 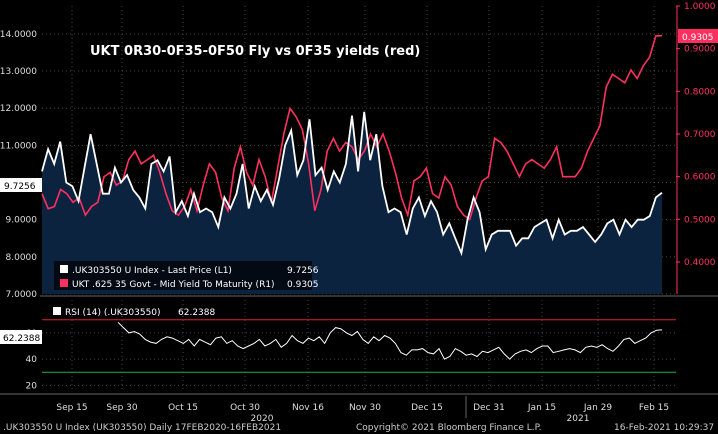 What do you see at coordinates (32, 360) in the screenshot?
I see `rsi-tick-label: 40` at bounding box center [32, 360].